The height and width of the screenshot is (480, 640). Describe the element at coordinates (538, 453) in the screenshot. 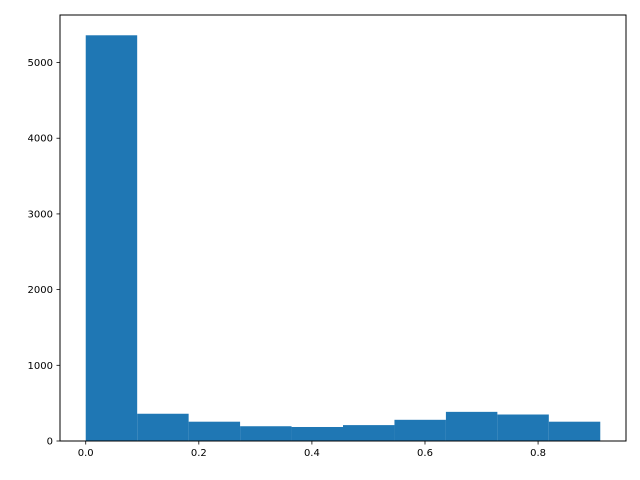

I see `x-tick-label: 0.8` at that location.